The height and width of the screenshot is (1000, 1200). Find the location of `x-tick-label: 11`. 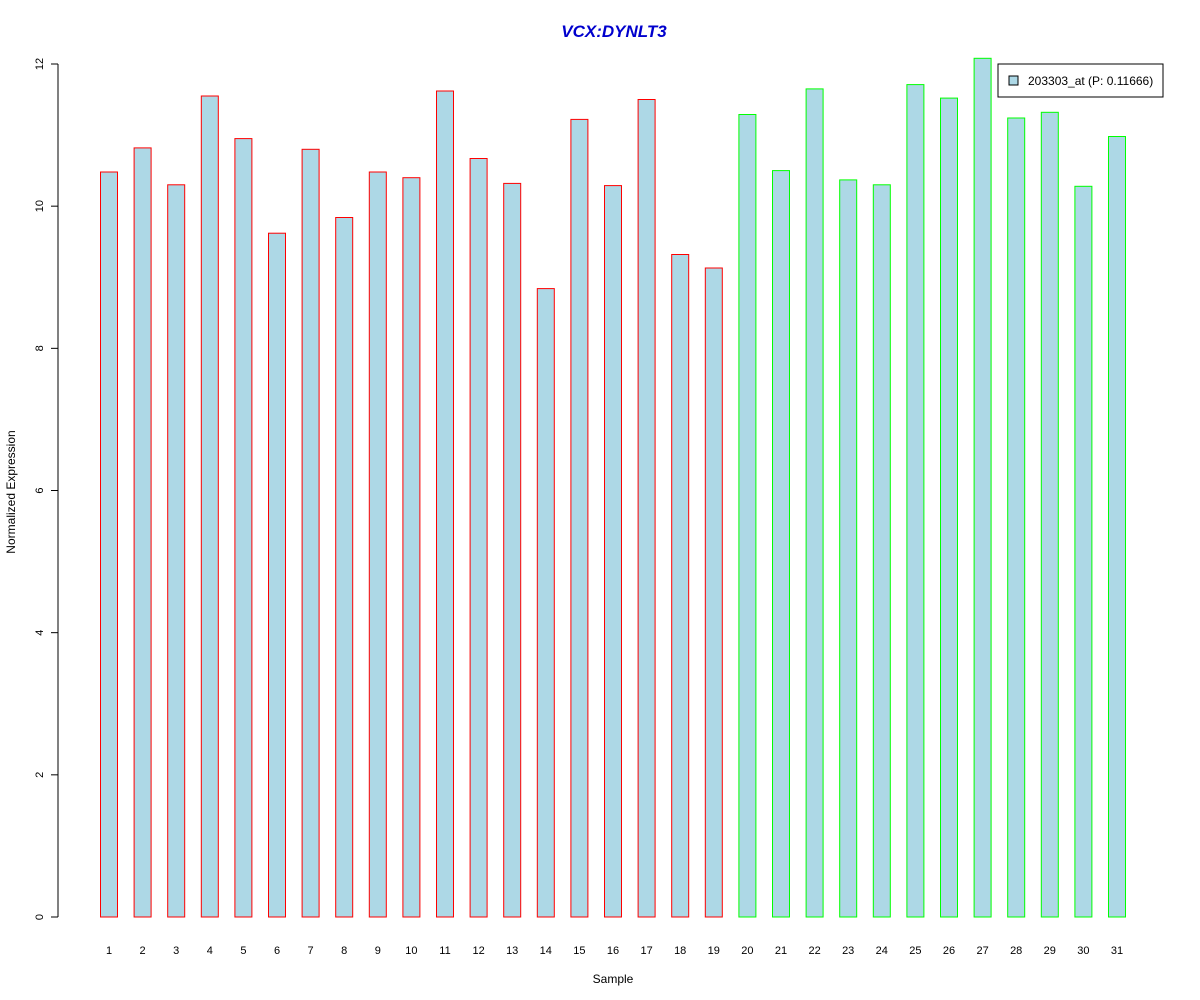

x-tick-label: 11 is located at coordinates (444, 951).